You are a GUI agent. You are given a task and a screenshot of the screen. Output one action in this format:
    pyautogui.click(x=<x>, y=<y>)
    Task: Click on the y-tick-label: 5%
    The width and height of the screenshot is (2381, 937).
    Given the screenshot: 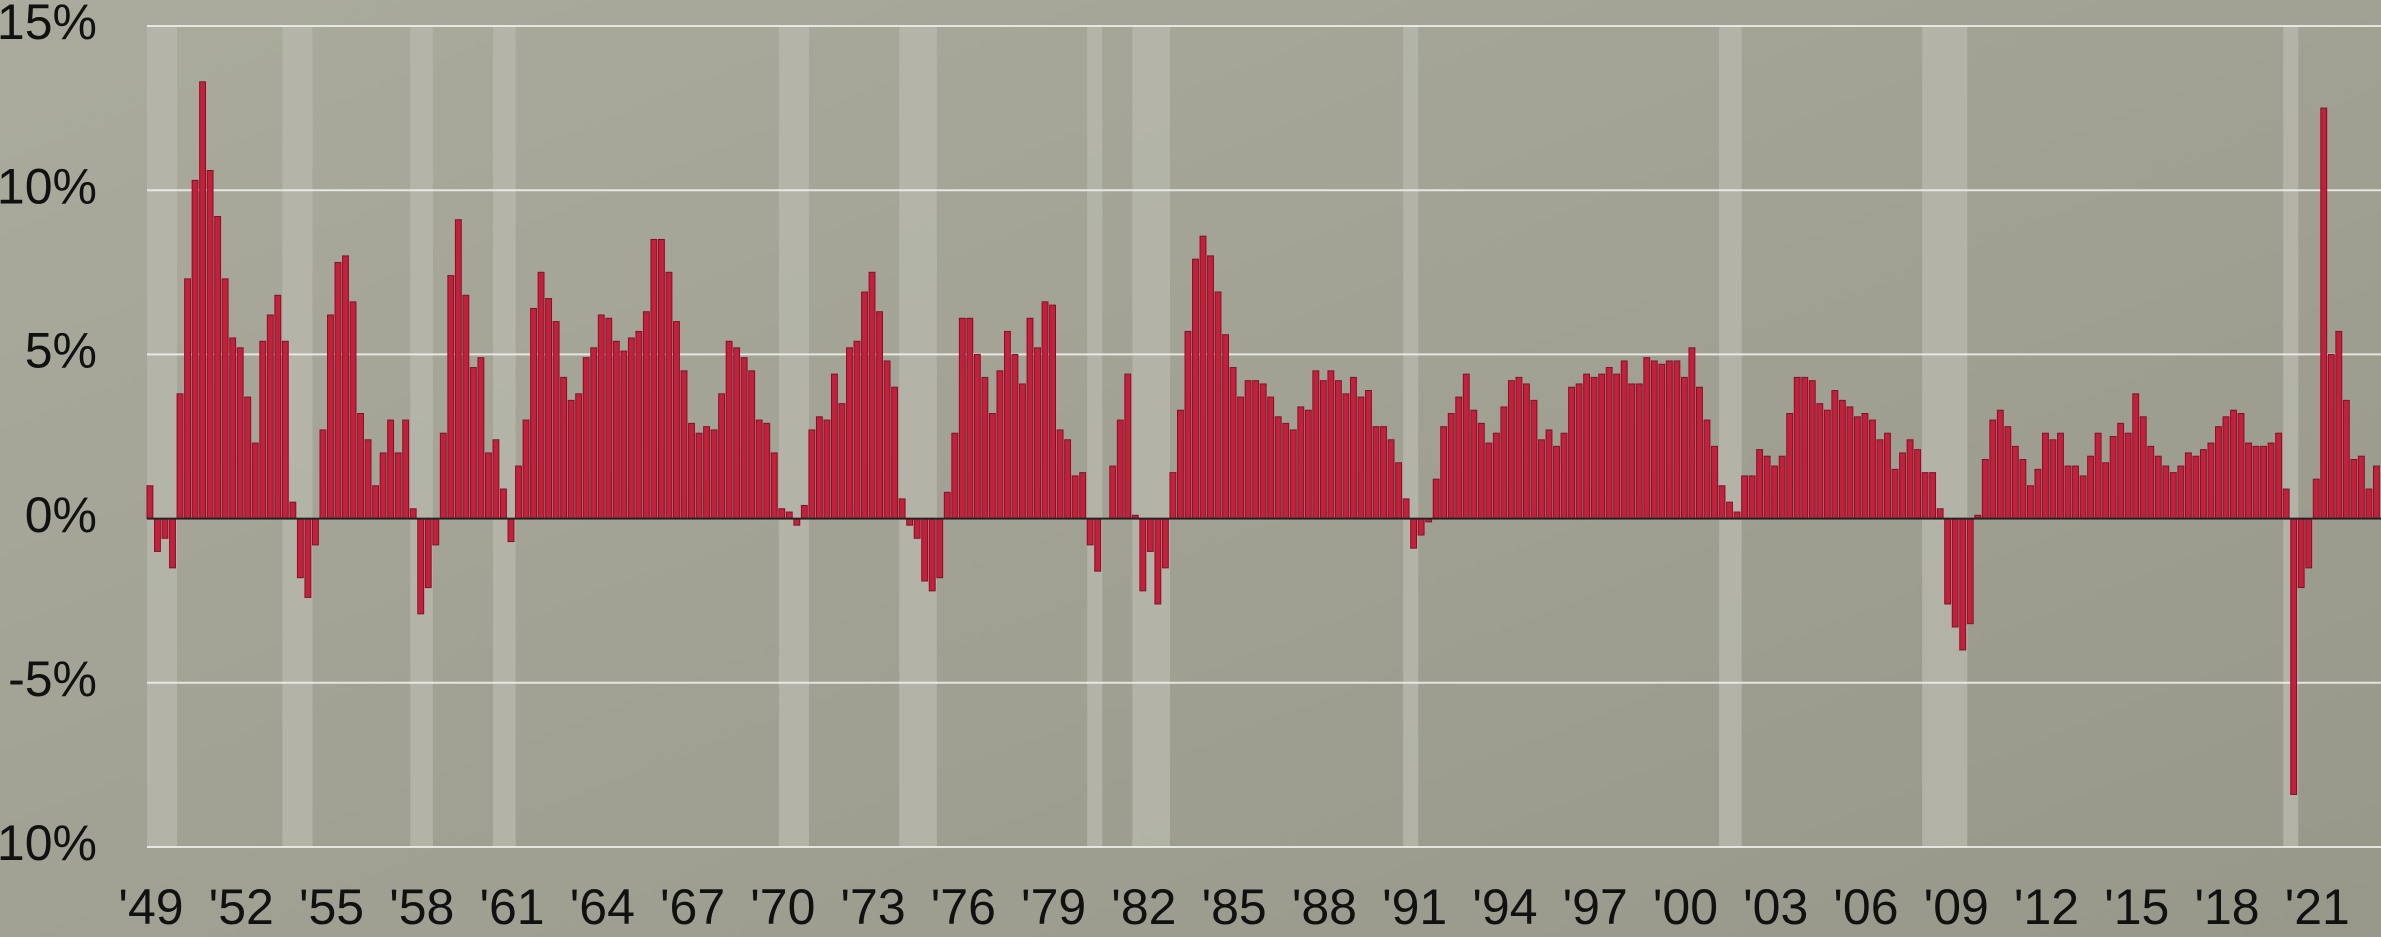 What is the action you would take?
    pyautogui.click(x=61, y=351)
    